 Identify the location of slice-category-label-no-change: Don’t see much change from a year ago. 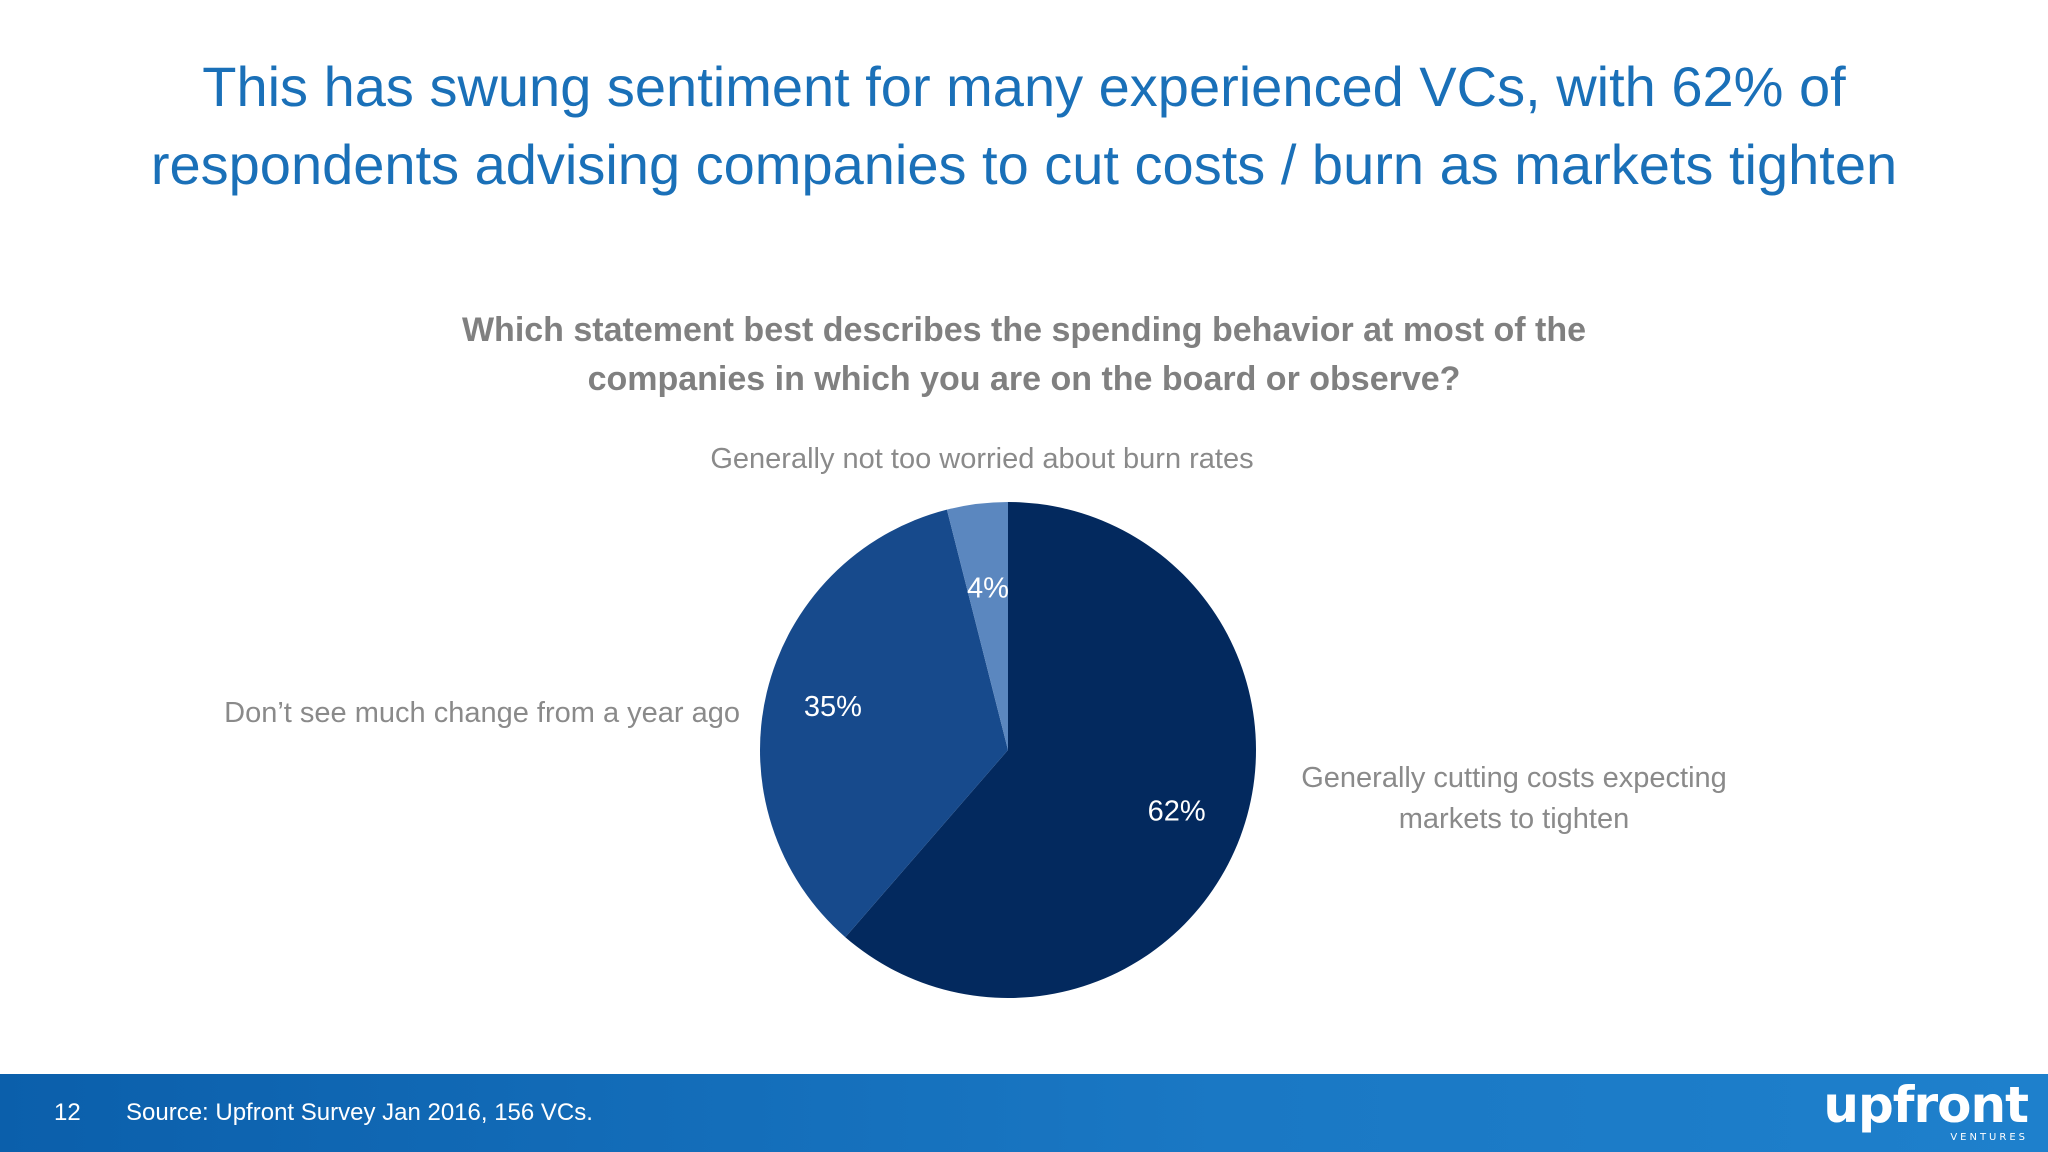
(482, 713).